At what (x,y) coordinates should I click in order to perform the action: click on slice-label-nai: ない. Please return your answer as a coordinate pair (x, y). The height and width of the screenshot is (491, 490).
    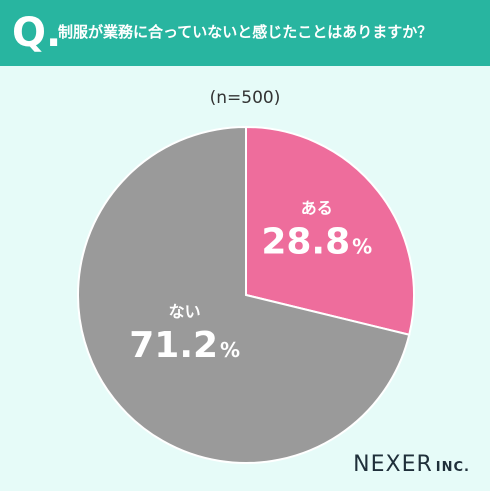
    Looking at the image, I should click on (185, 311).